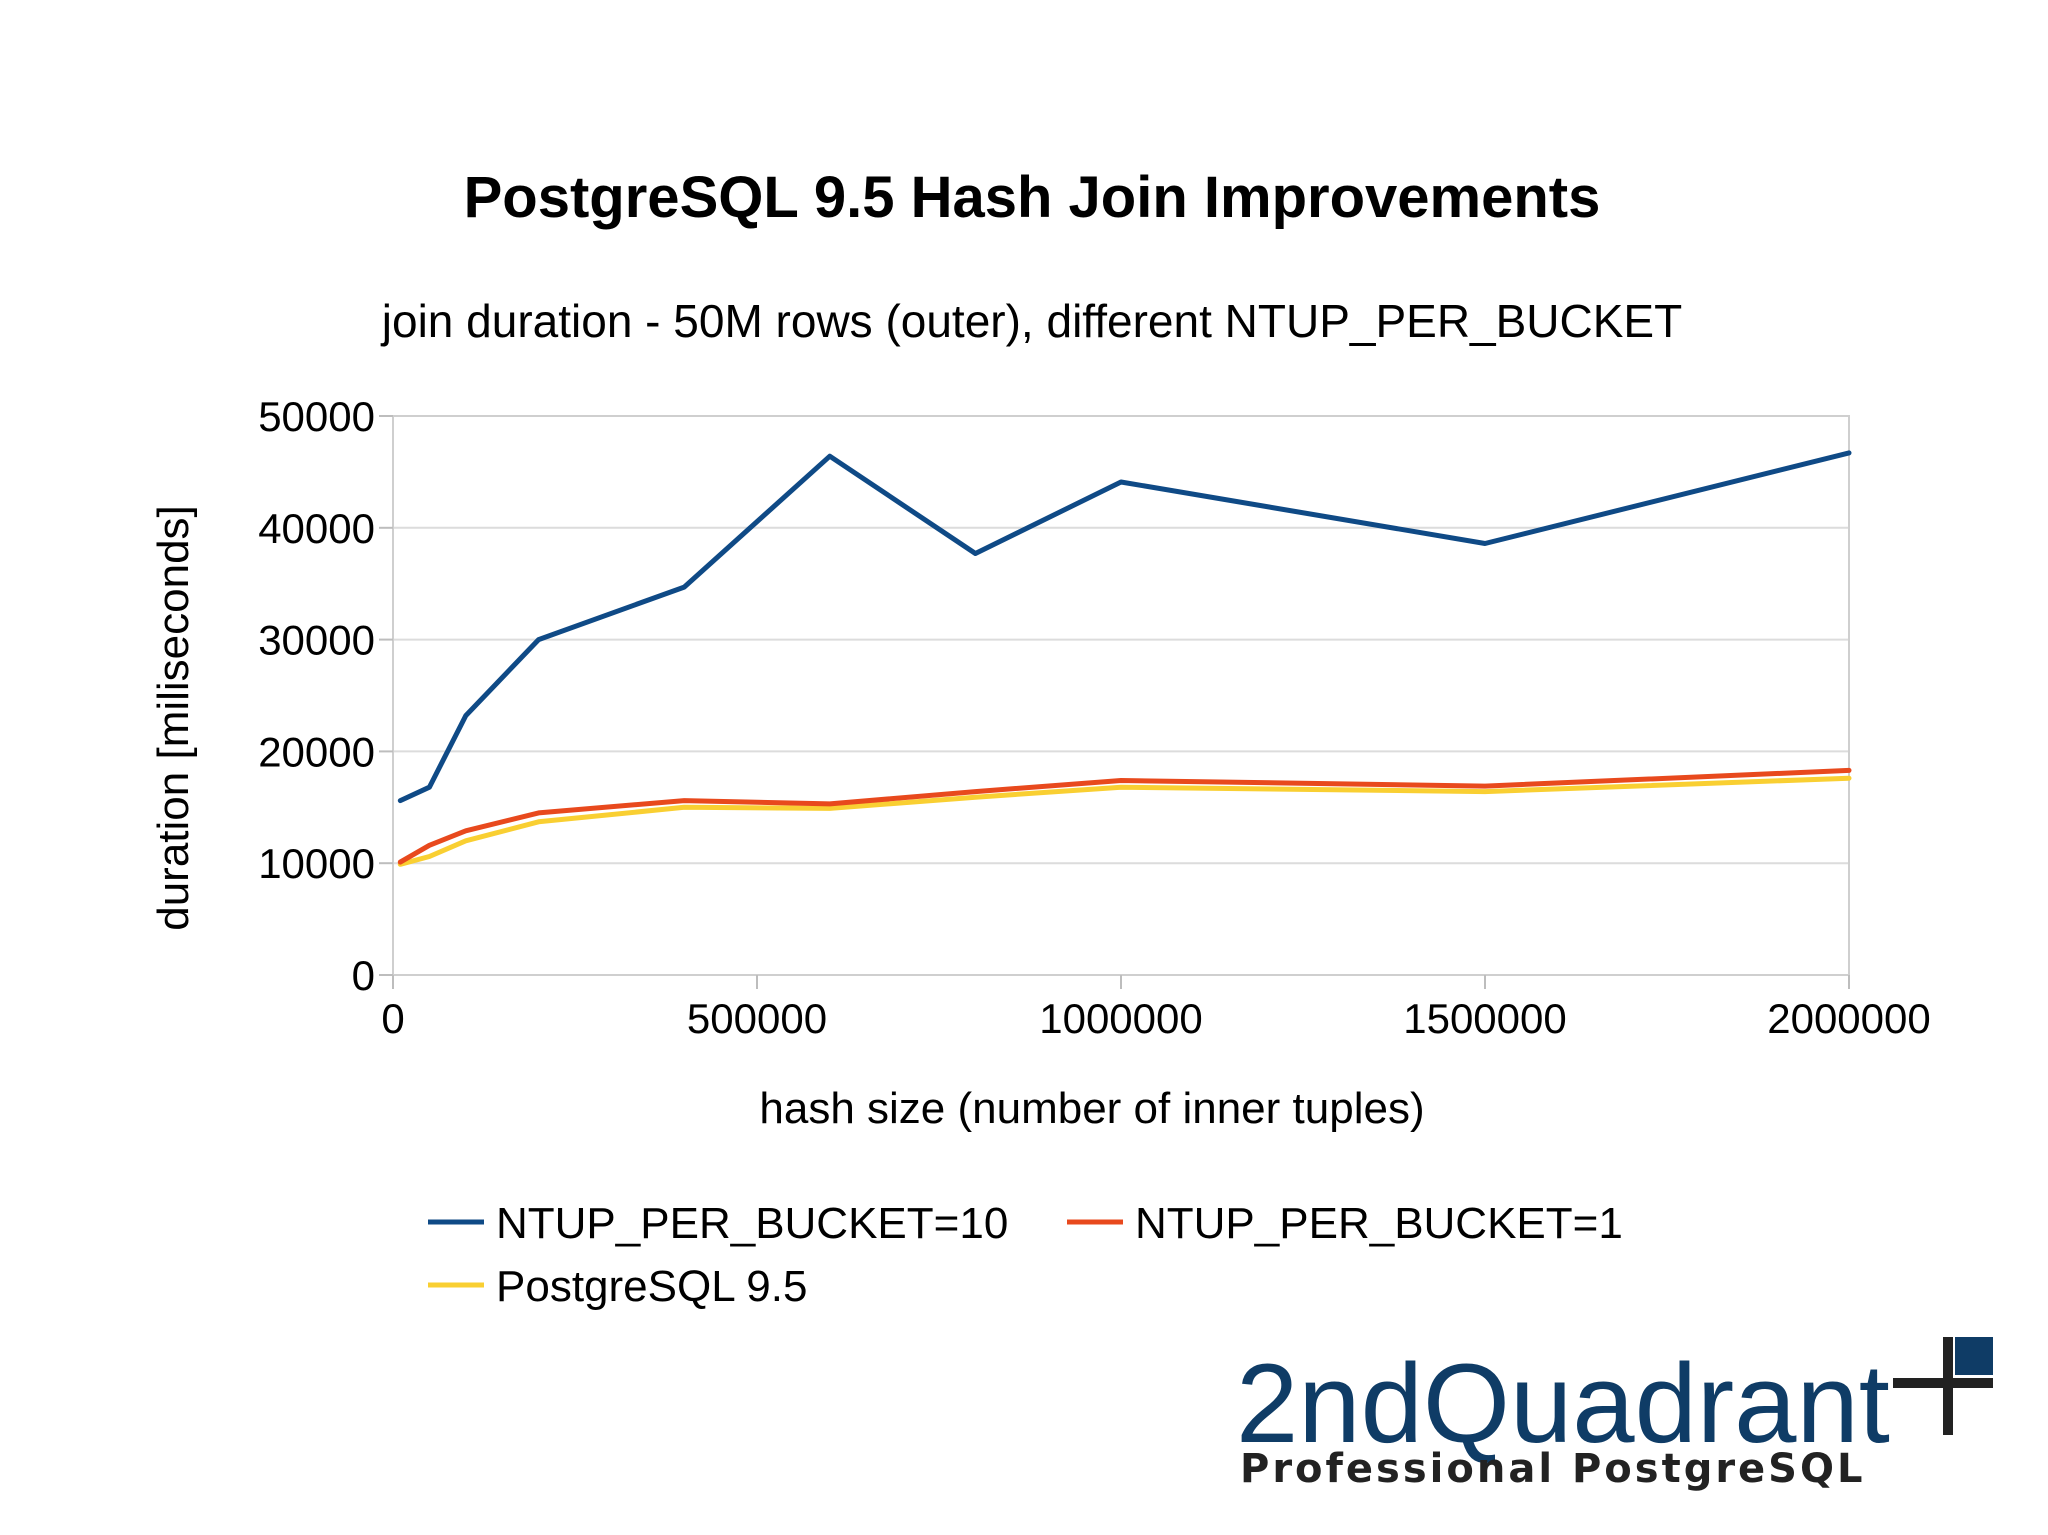 The image size is (2048, 1535). What do you see at coordinates (752, 1223) in the screenshot?
I see `legend-label: NTUP_PER_BUCKET=10` at bounding box center [752, 1223].